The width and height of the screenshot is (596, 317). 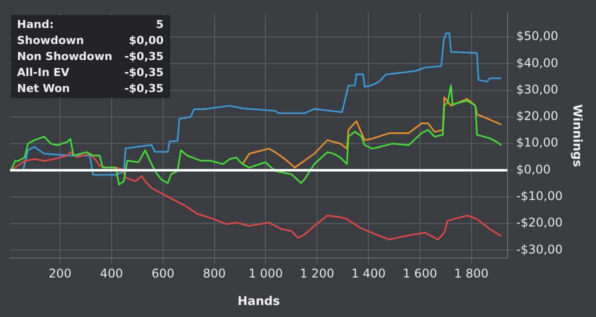 What do you see at coordinates (36, 24) in the screenshot?
I see `annotation: Hand:` at bounding box center [36, 24].